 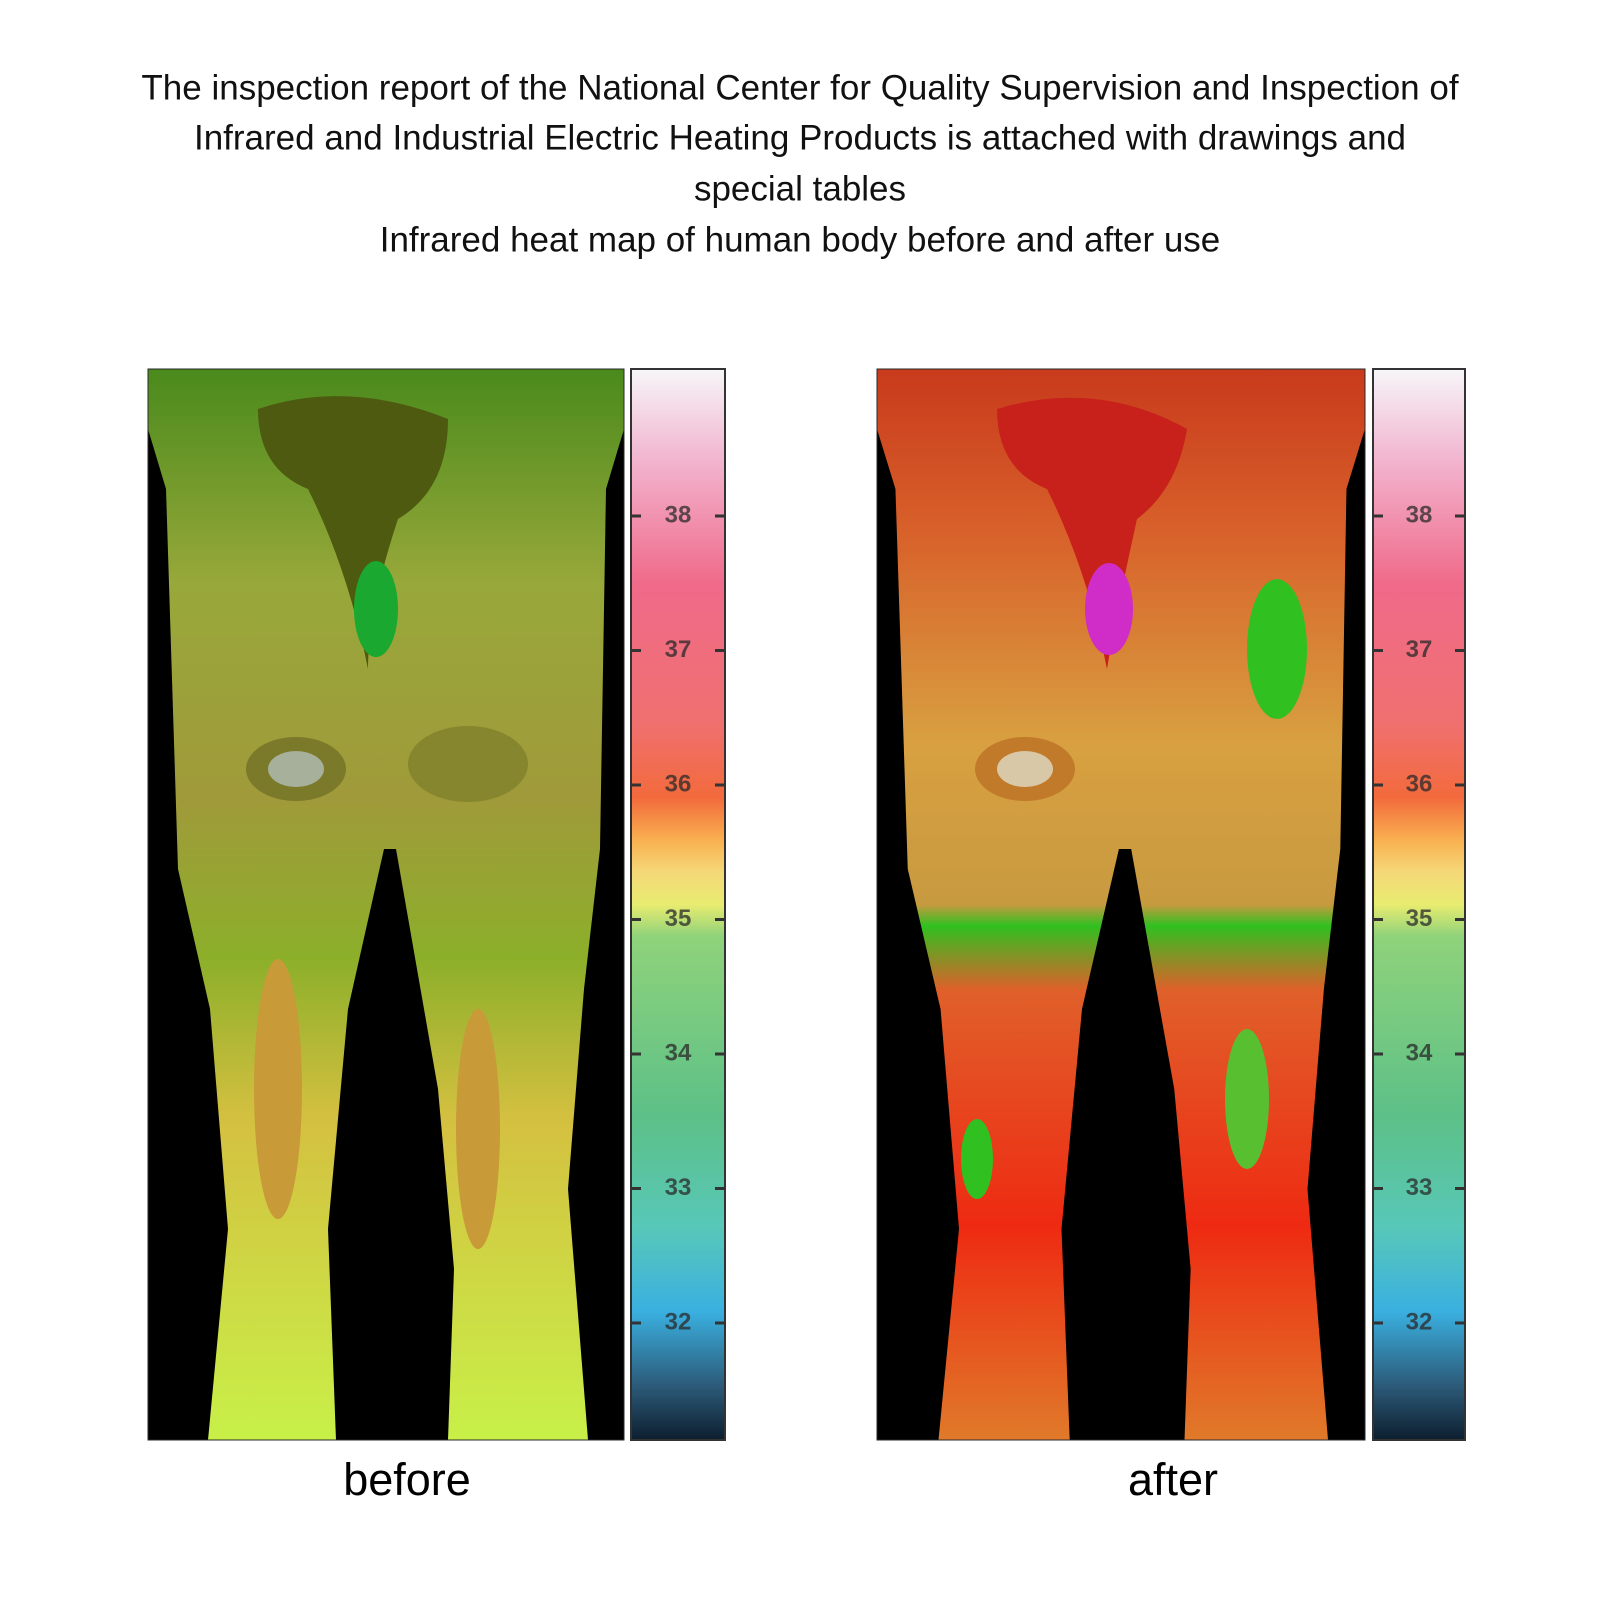 What do you see at coordinates (1173, 1479) in the screenshot?
I see `panel-label: after` at bounding box center [1173, 1479].